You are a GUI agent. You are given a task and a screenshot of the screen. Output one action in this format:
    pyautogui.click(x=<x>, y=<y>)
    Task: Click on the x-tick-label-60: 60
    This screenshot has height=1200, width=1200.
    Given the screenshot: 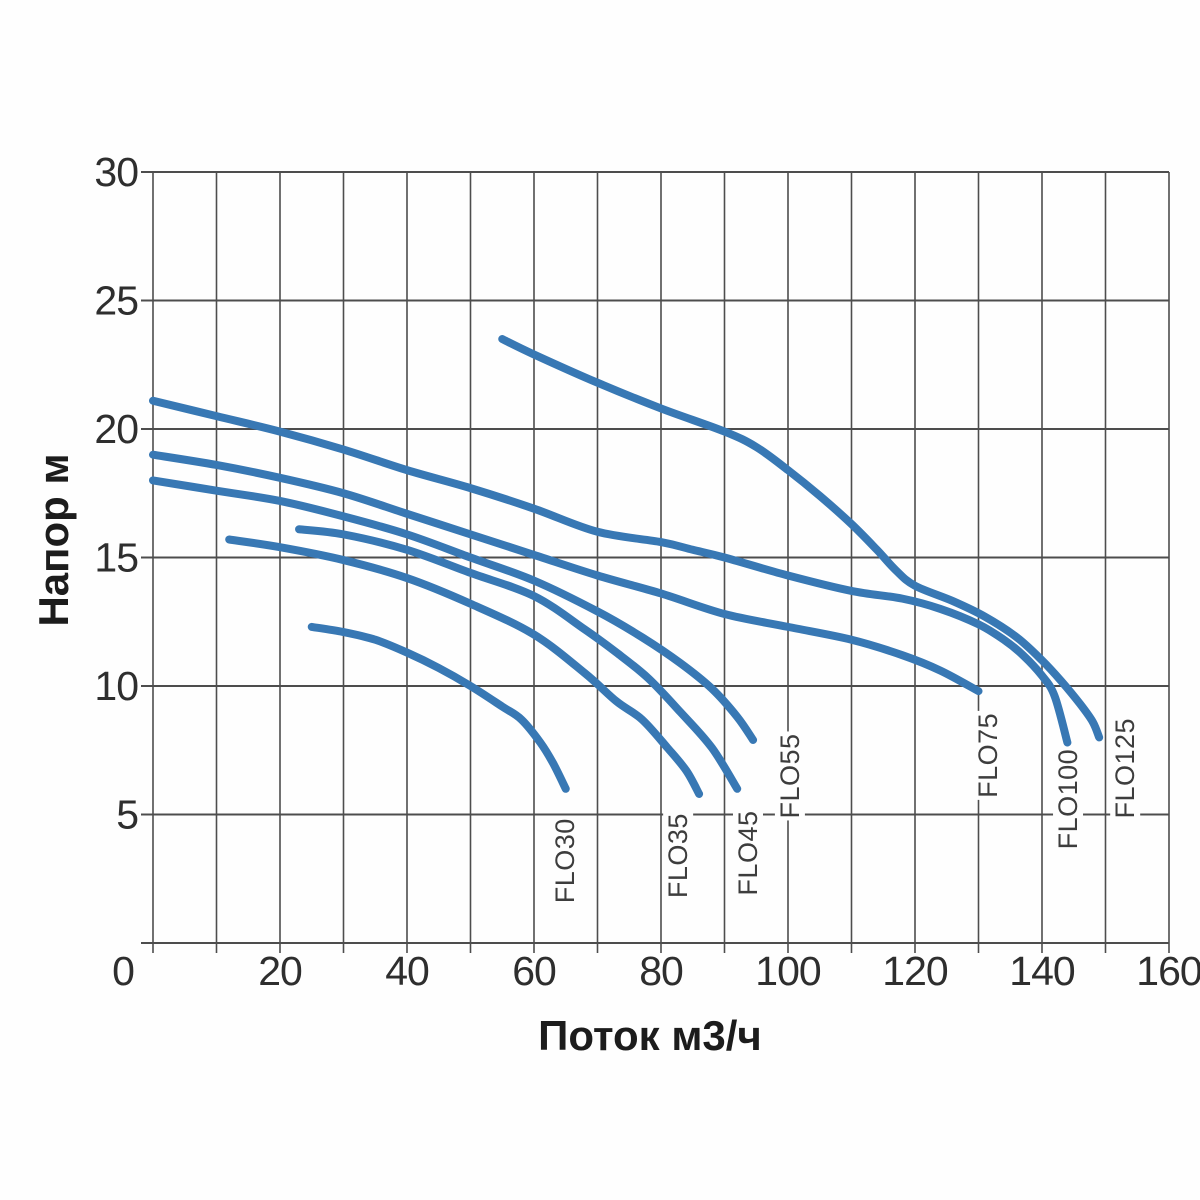 What is the action you would take?
    pyautogui.click(x=534, y=971)
    